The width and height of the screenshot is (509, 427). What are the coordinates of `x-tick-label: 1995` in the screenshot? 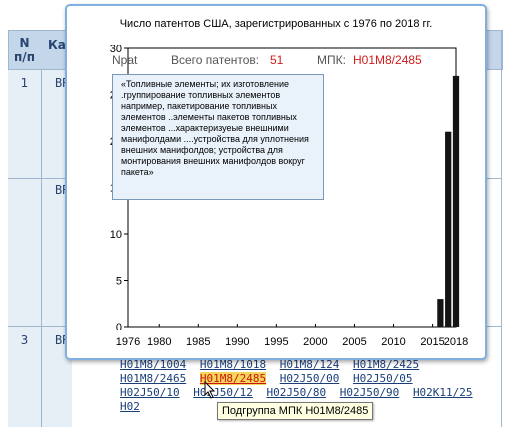 It's located at (276, 342).